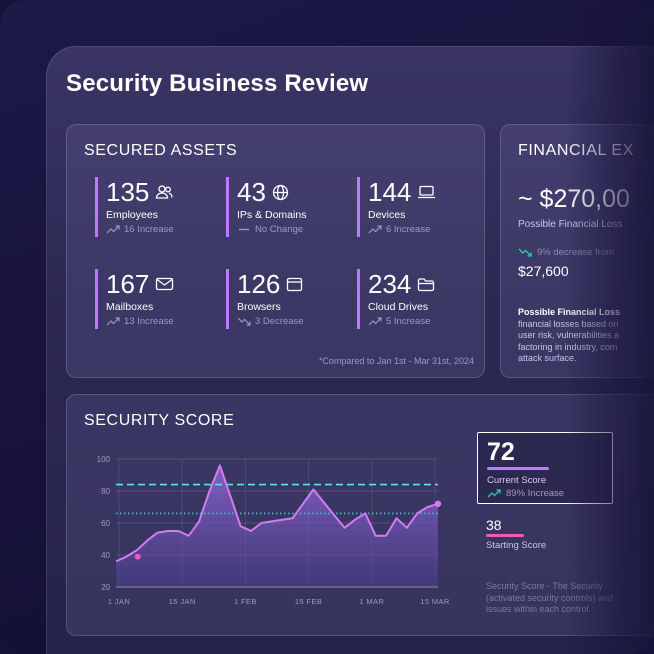  What do you see at coordinates (161, 150) in the screenshot?
I see `secured-assets-title: SECURED ASSETS` at bounding box center [161, 150].